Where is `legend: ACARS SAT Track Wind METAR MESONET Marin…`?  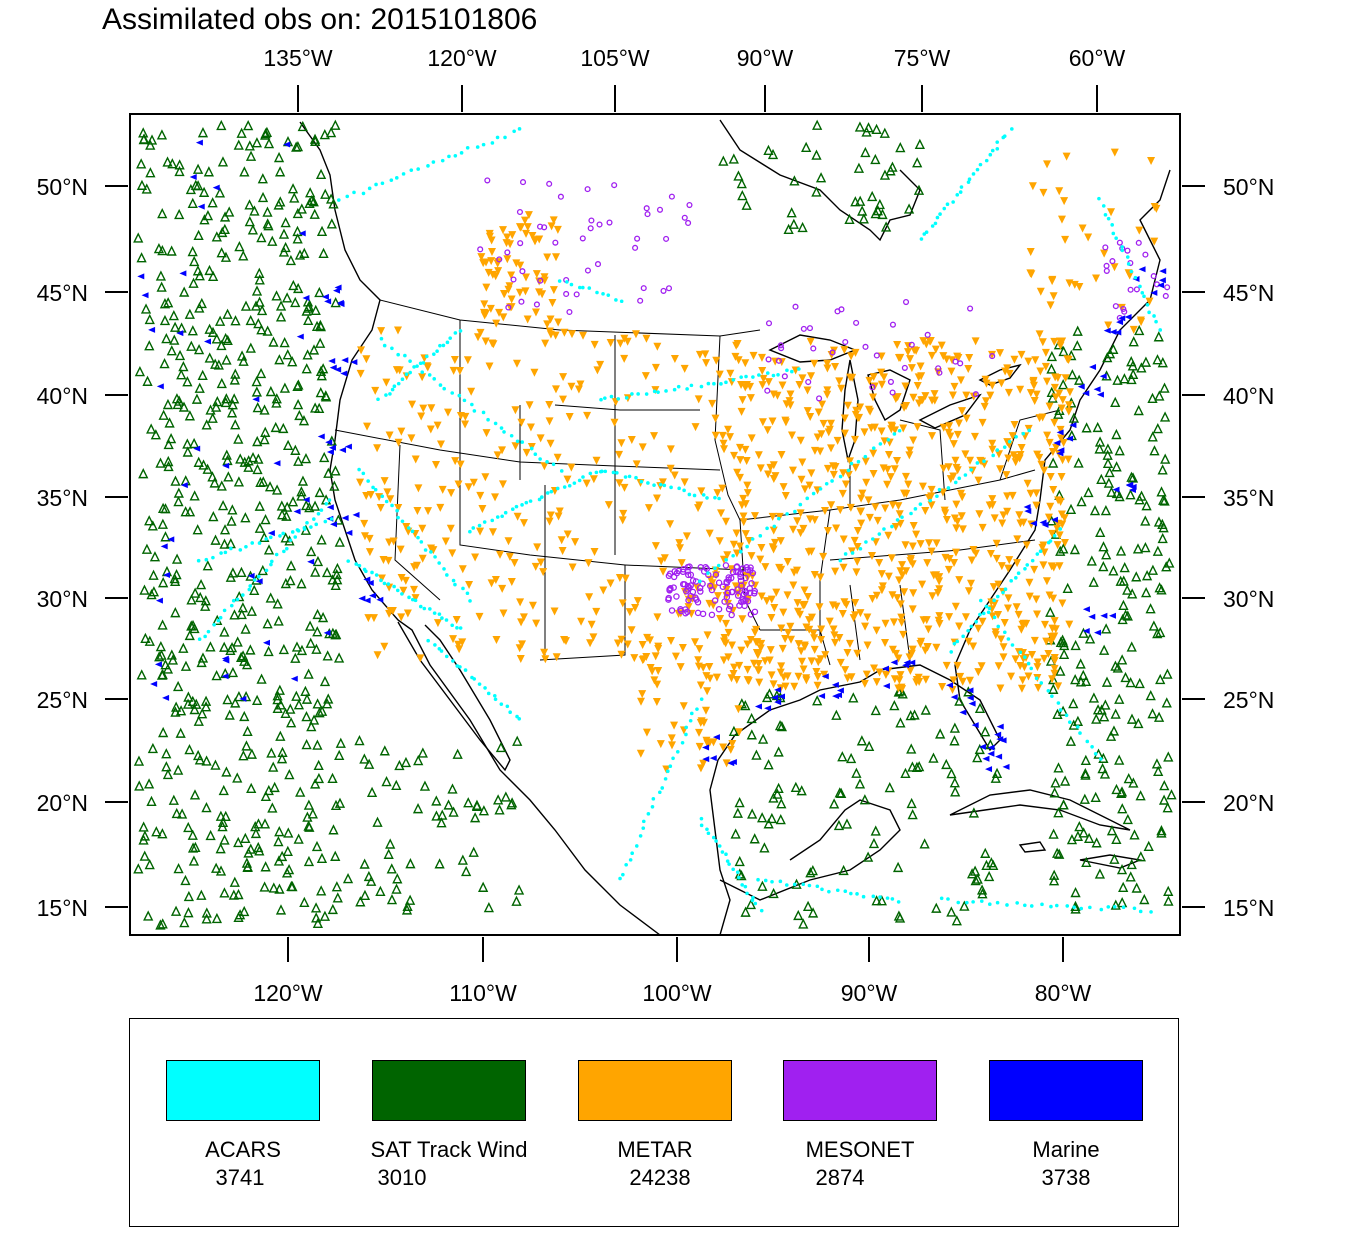
legend: ACARS SAT Track Wind METAR MESONET Marin… is located at coordinates (654, 1122).